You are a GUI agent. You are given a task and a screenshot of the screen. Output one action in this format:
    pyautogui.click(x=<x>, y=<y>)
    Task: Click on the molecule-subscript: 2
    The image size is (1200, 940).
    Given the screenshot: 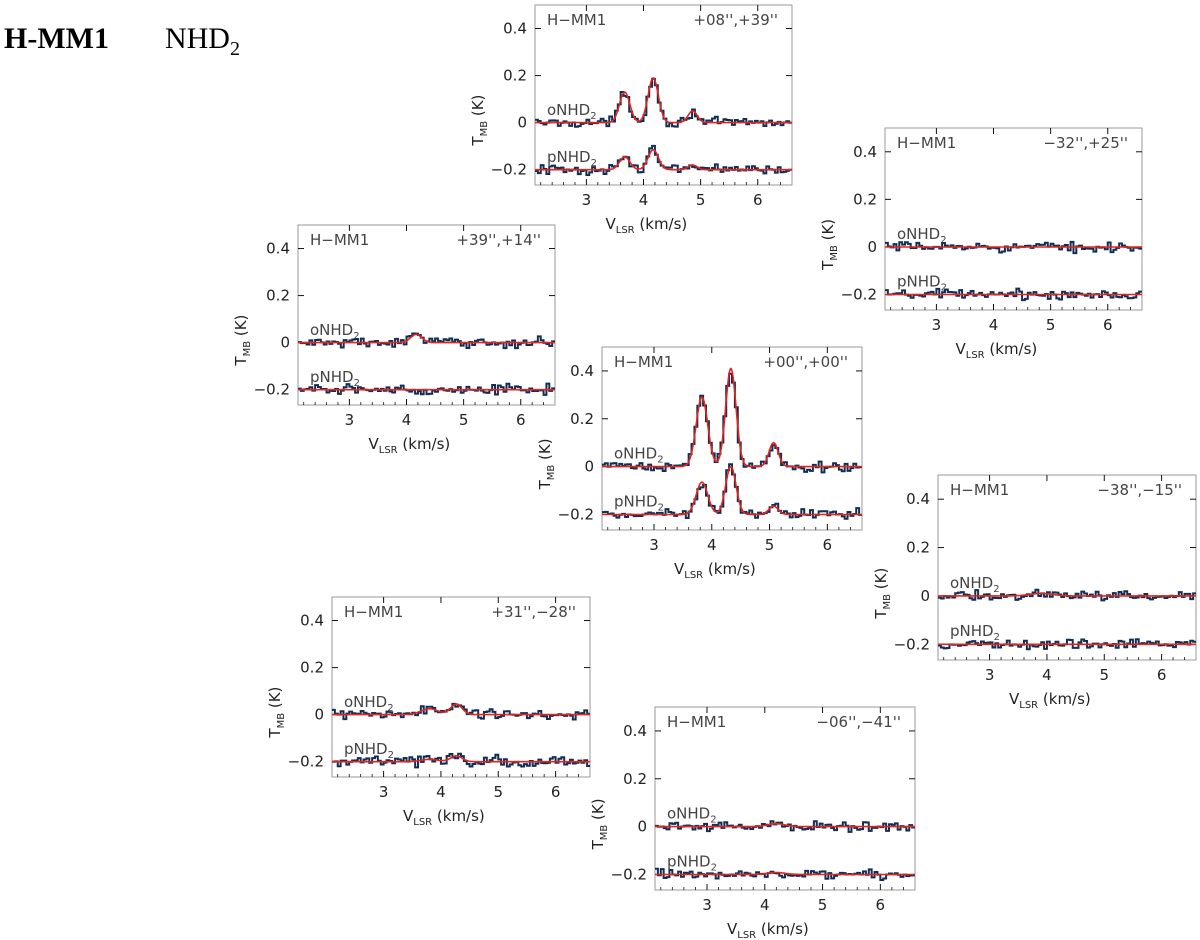 What is the action you would take?
    pyautogui.click(x=234, y=49)
    